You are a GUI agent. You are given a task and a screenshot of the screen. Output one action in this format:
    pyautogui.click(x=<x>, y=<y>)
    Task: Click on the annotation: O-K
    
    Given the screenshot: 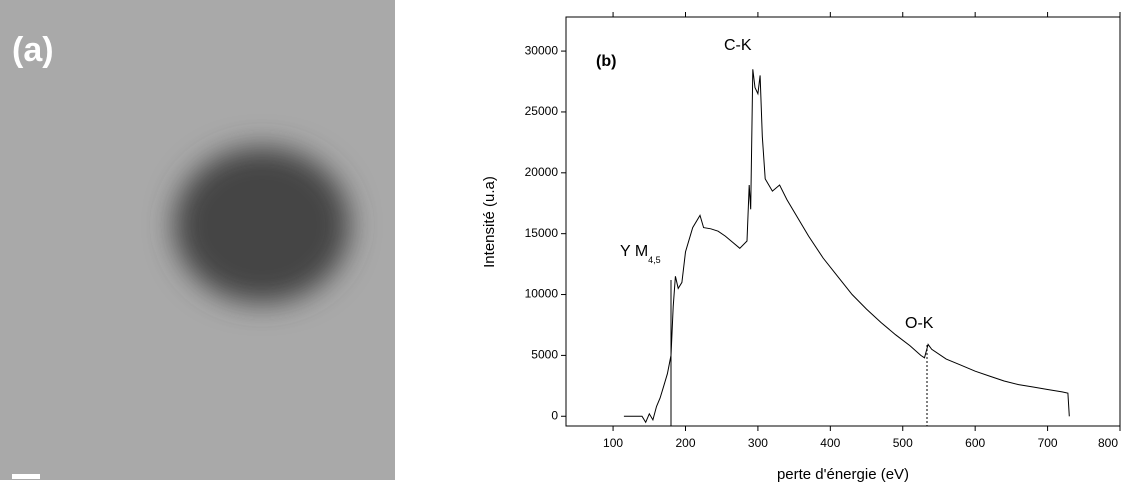 What is the action you would take?
    pyautogui.click(x=919, y=323)
    